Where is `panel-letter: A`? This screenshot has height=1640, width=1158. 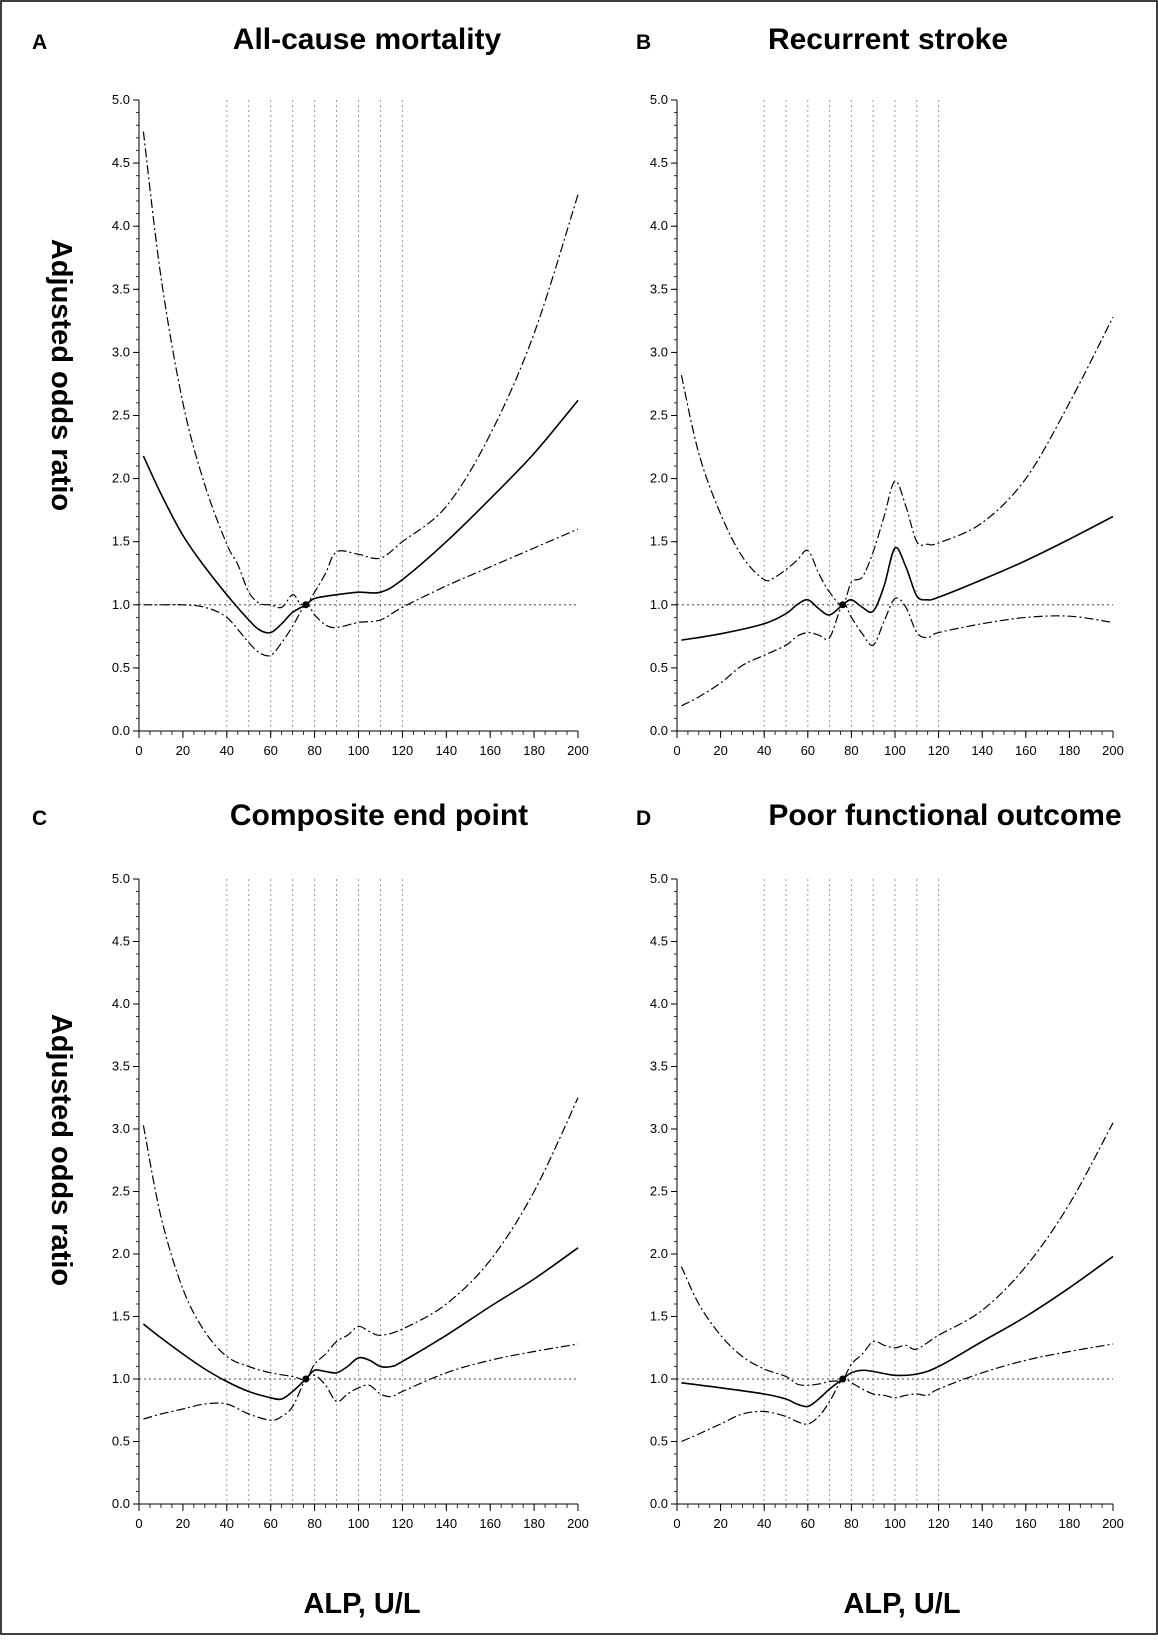 panel-letter: A is located at coordinates (39, 42).